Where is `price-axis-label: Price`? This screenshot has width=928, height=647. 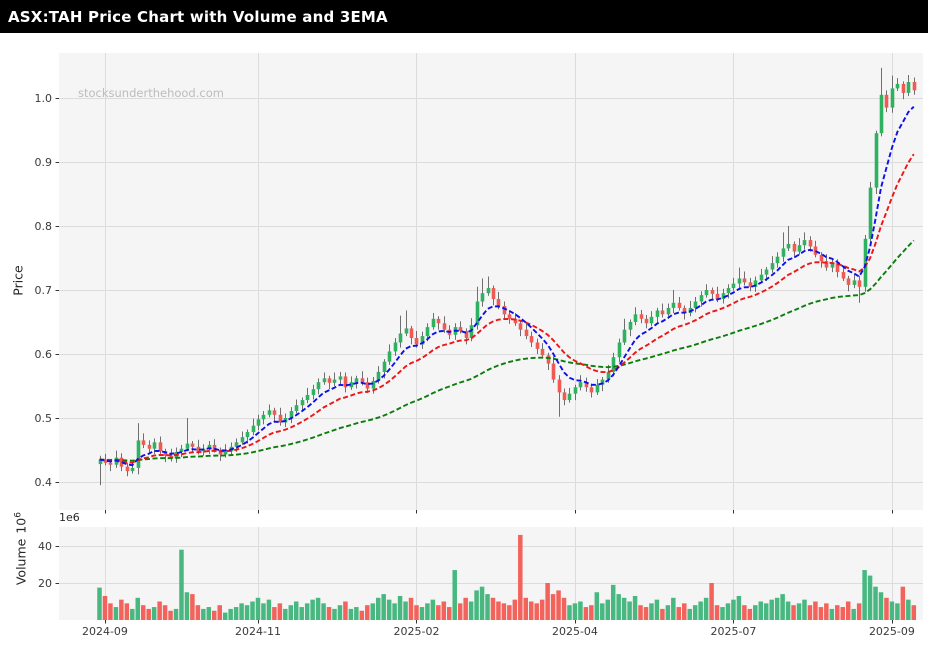
price-axis-label: Price is located at coordinates (18, 280).